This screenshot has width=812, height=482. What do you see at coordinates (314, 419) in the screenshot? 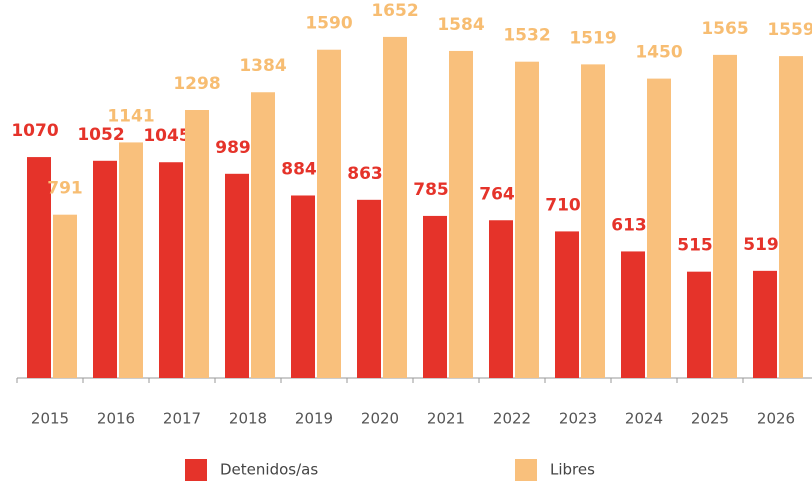
I see `x-tick-label: 2019` at bounding box center [314, 419].